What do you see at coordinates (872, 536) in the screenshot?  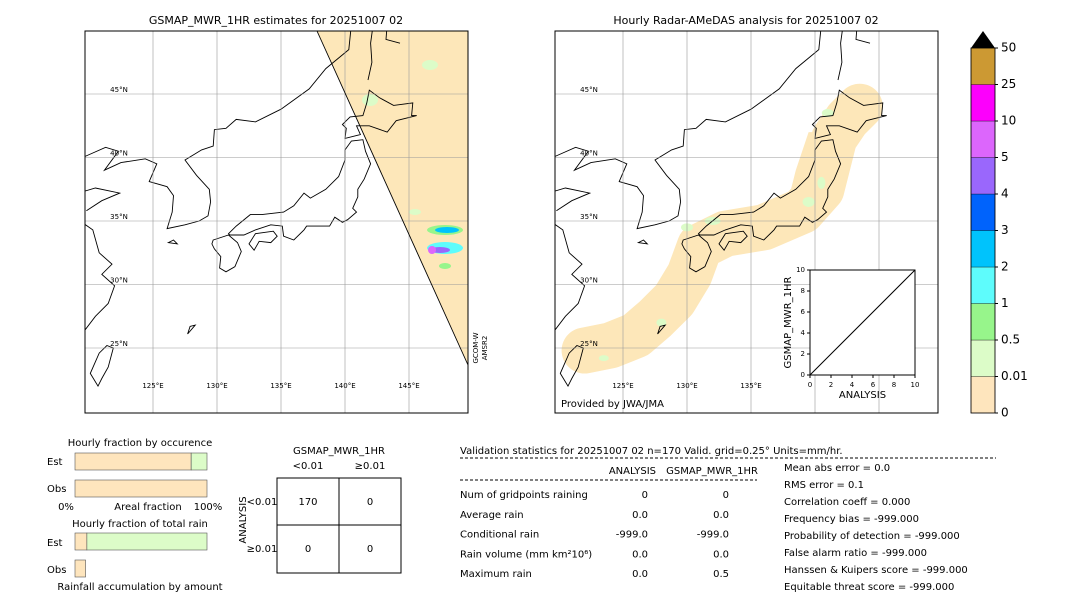 I see `score: Probability of detection = -999.000` at bounding box center [872, 536].